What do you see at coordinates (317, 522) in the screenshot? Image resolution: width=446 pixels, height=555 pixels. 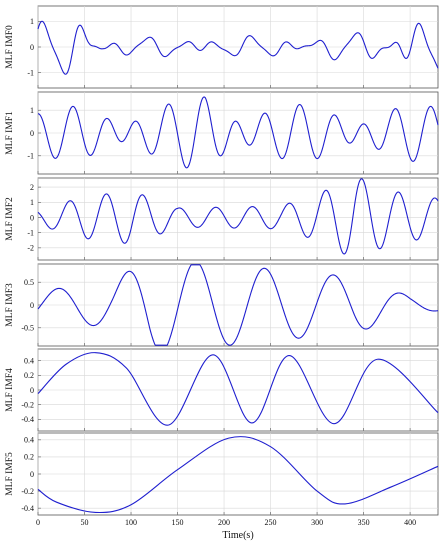 I see `x-tick-label: 300` at bounding box center [317, 522].